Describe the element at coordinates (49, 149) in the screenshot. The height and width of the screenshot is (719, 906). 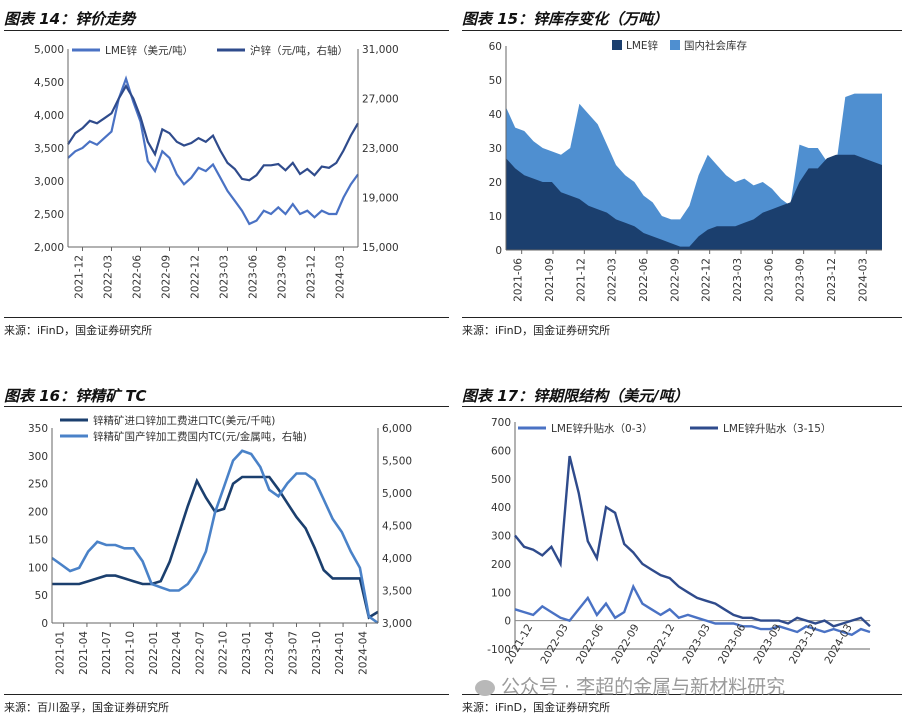
I see `y-tick-label: 3,500` at that location.